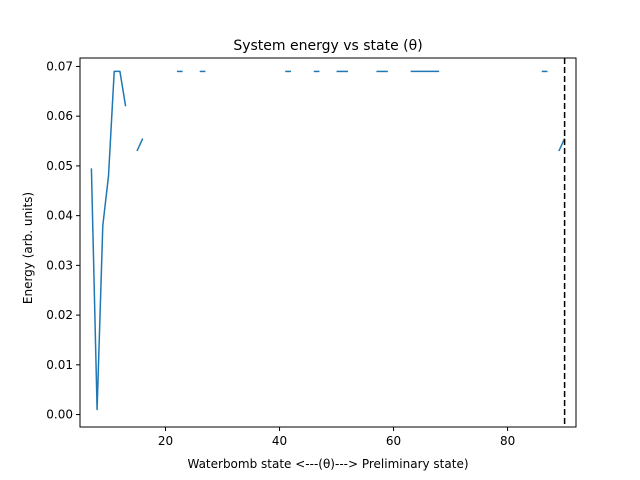  I want to click on y-tick-label: 0.04, so click(59, 216).